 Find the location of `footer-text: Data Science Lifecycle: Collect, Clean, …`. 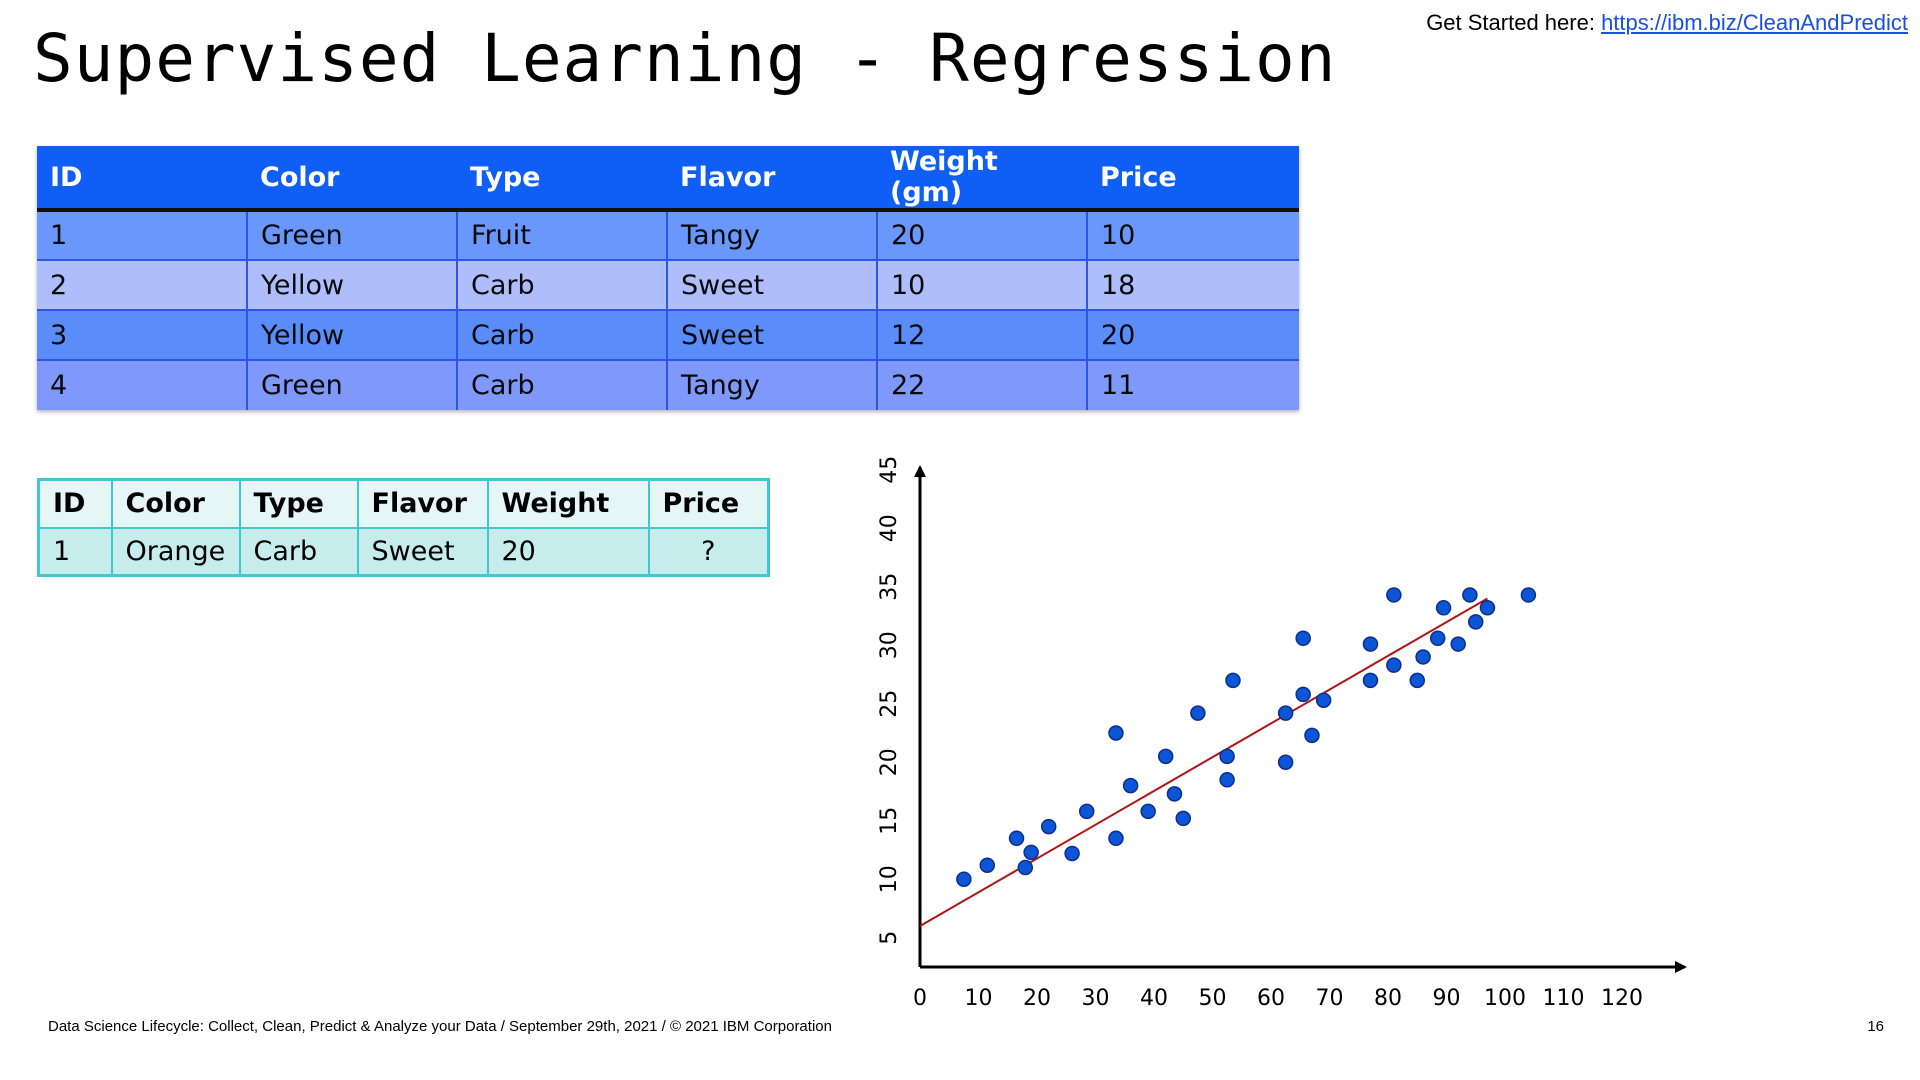

footer-text: Data Science Lifecycle: Collect, Clean, … is located at coordinates (440, 1026).